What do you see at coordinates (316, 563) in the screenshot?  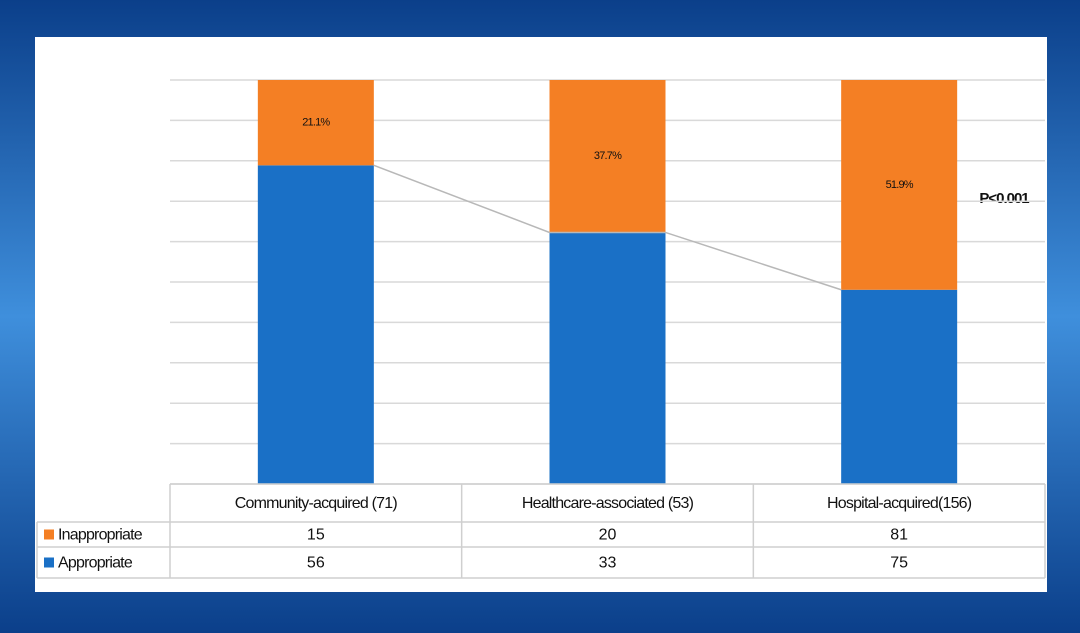 I see `table-value: 56` at bounding box center [316, 563].